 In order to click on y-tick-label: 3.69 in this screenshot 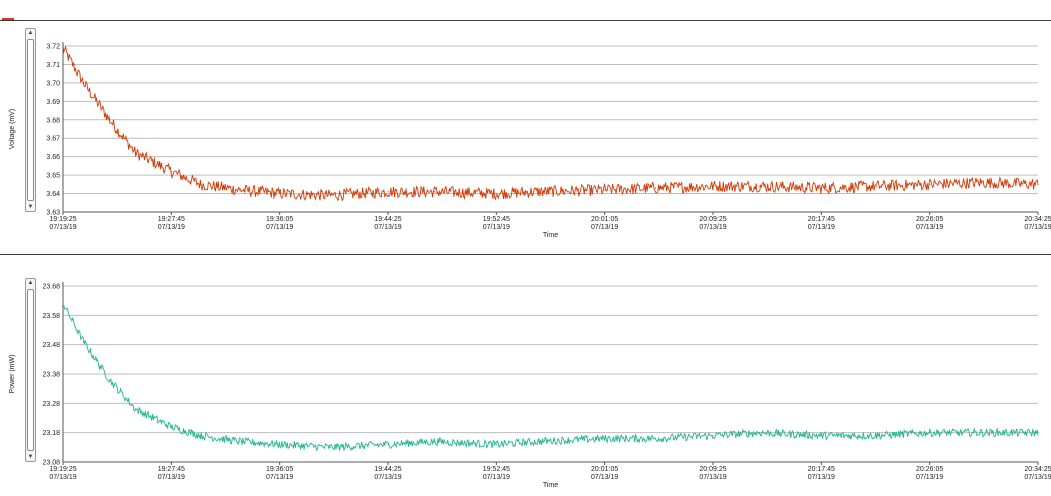, I will do `click(53, 102)`.